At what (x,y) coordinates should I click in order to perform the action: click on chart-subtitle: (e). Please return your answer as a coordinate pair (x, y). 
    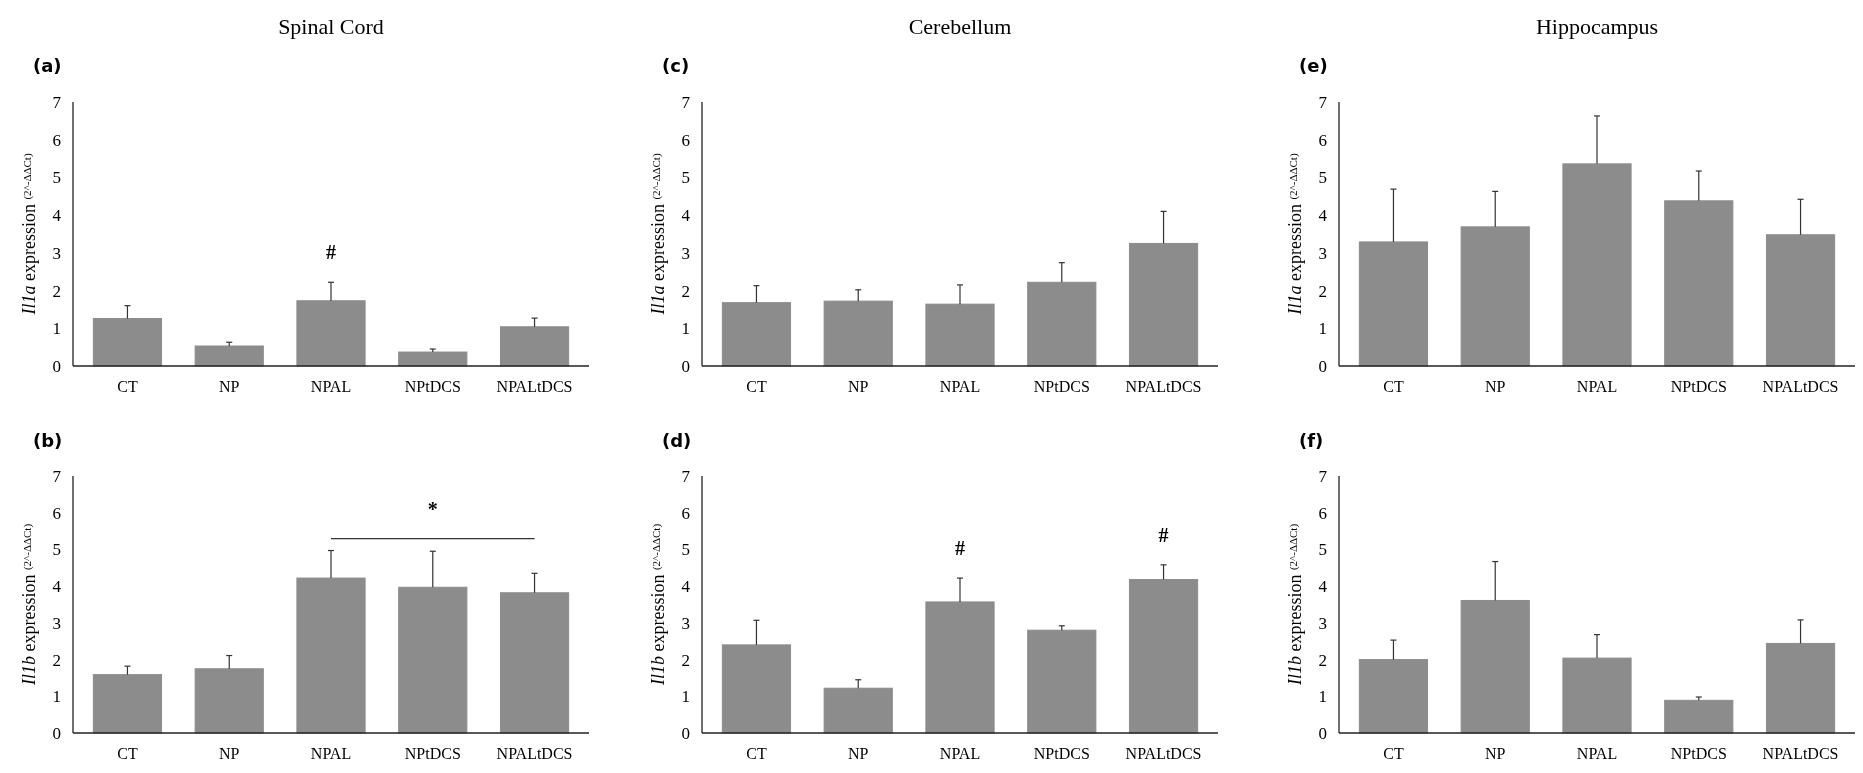
    Looking at the image, I should click on (1313, 65).